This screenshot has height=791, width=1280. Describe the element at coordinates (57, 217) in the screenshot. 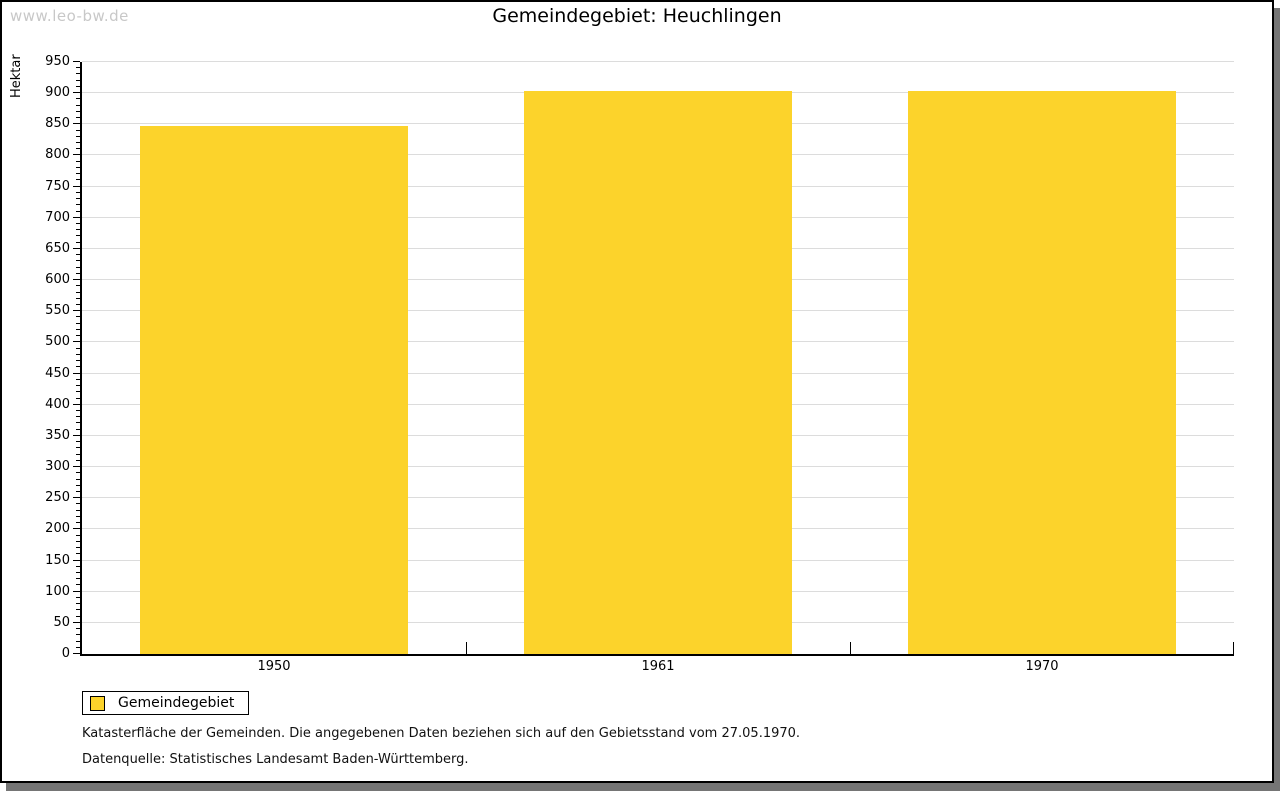

I see `y-tick-label: 700` at that location.